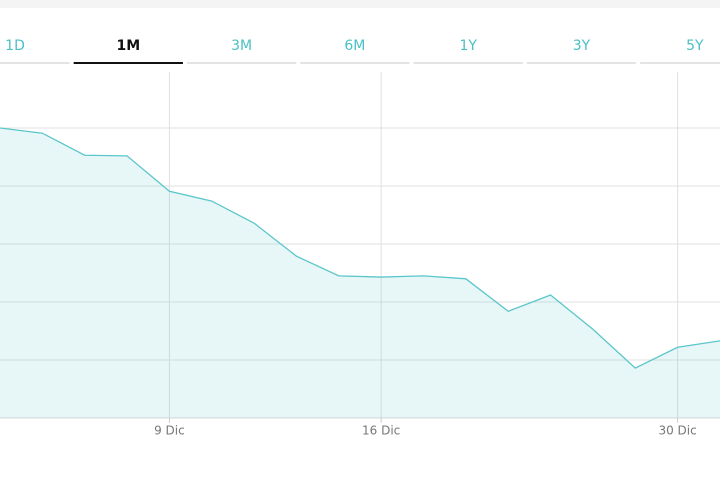 The width and height of the screenshot is (720, 484). I want to click on tab-label: 3Y, so click(582, 46).